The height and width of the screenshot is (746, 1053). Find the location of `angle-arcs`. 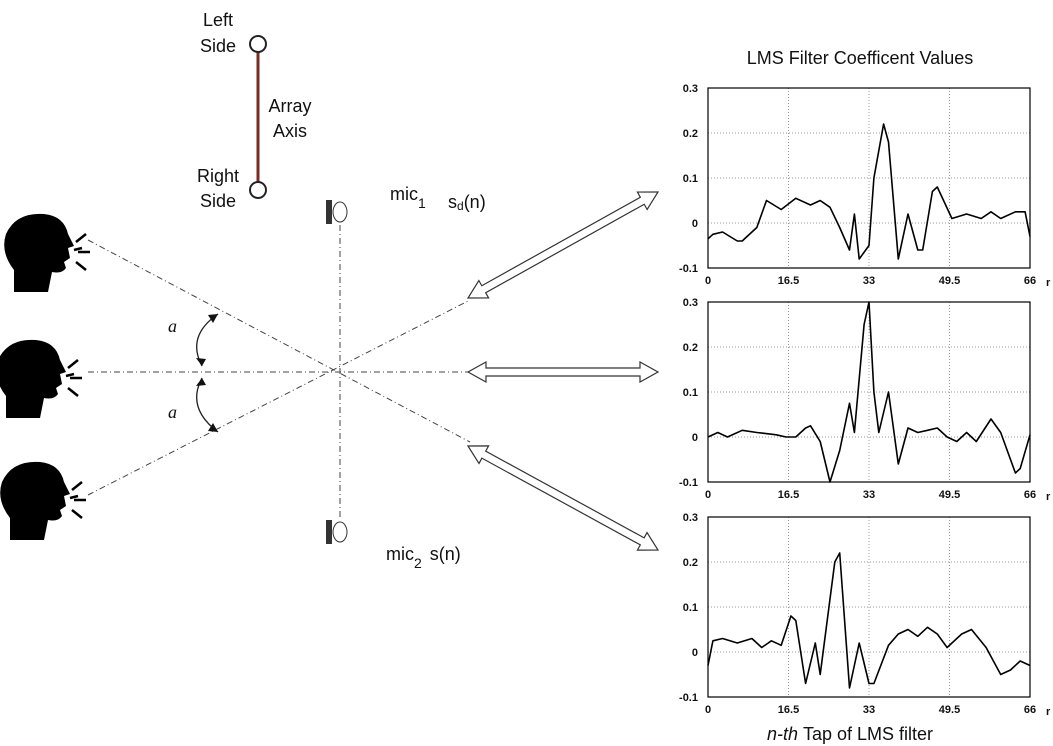

angle-arcs is located at coordinates (207, 373).